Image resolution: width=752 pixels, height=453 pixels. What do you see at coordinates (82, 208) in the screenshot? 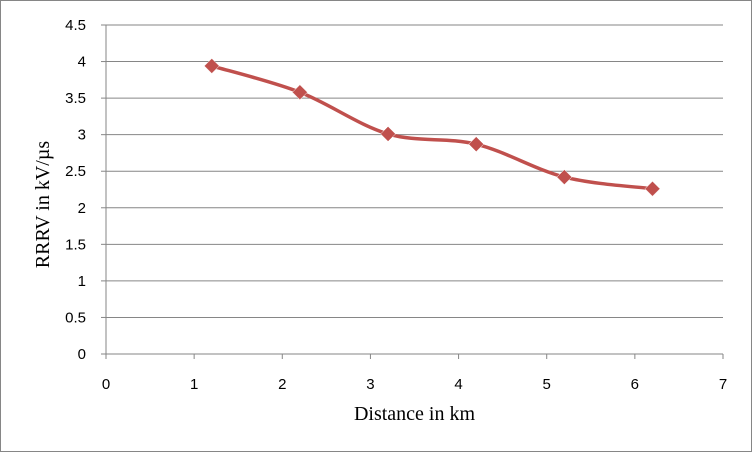
I see `y-tick-label-4: 2` at bounding box center [82, 208].